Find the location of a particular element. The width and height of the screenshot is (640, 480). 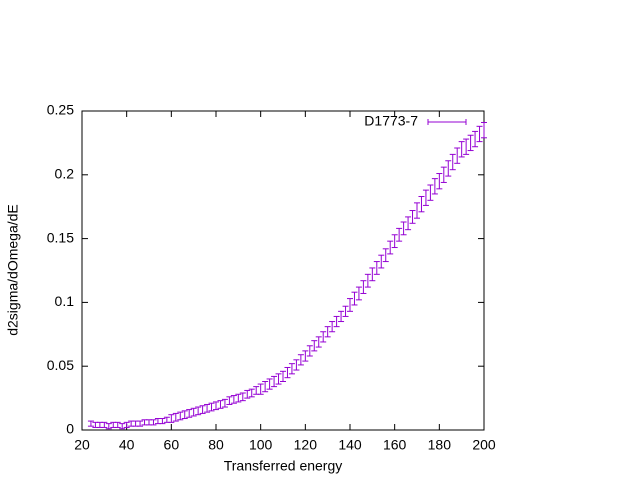

x-tick-label: 80 is located at coordinates (216, 445).